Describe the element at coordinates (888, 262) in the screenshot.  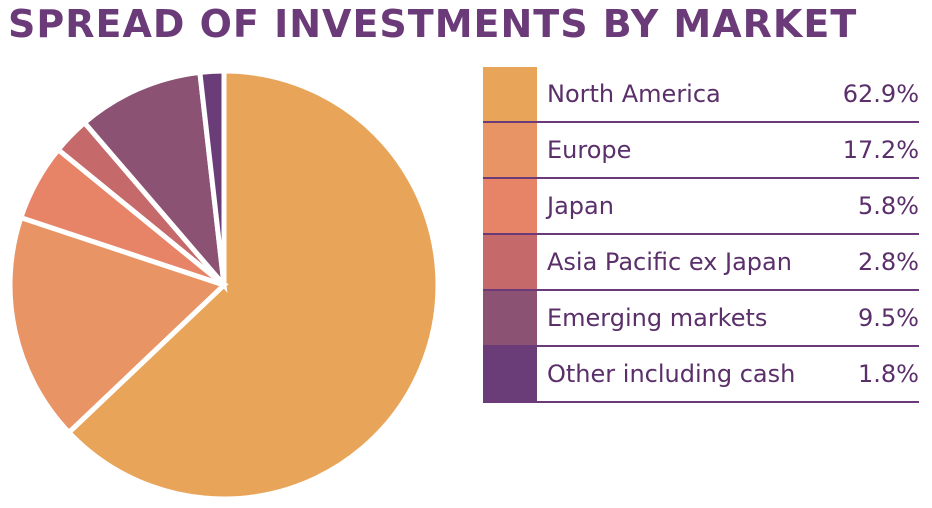
I see `value-label: 2.8%` at that location.